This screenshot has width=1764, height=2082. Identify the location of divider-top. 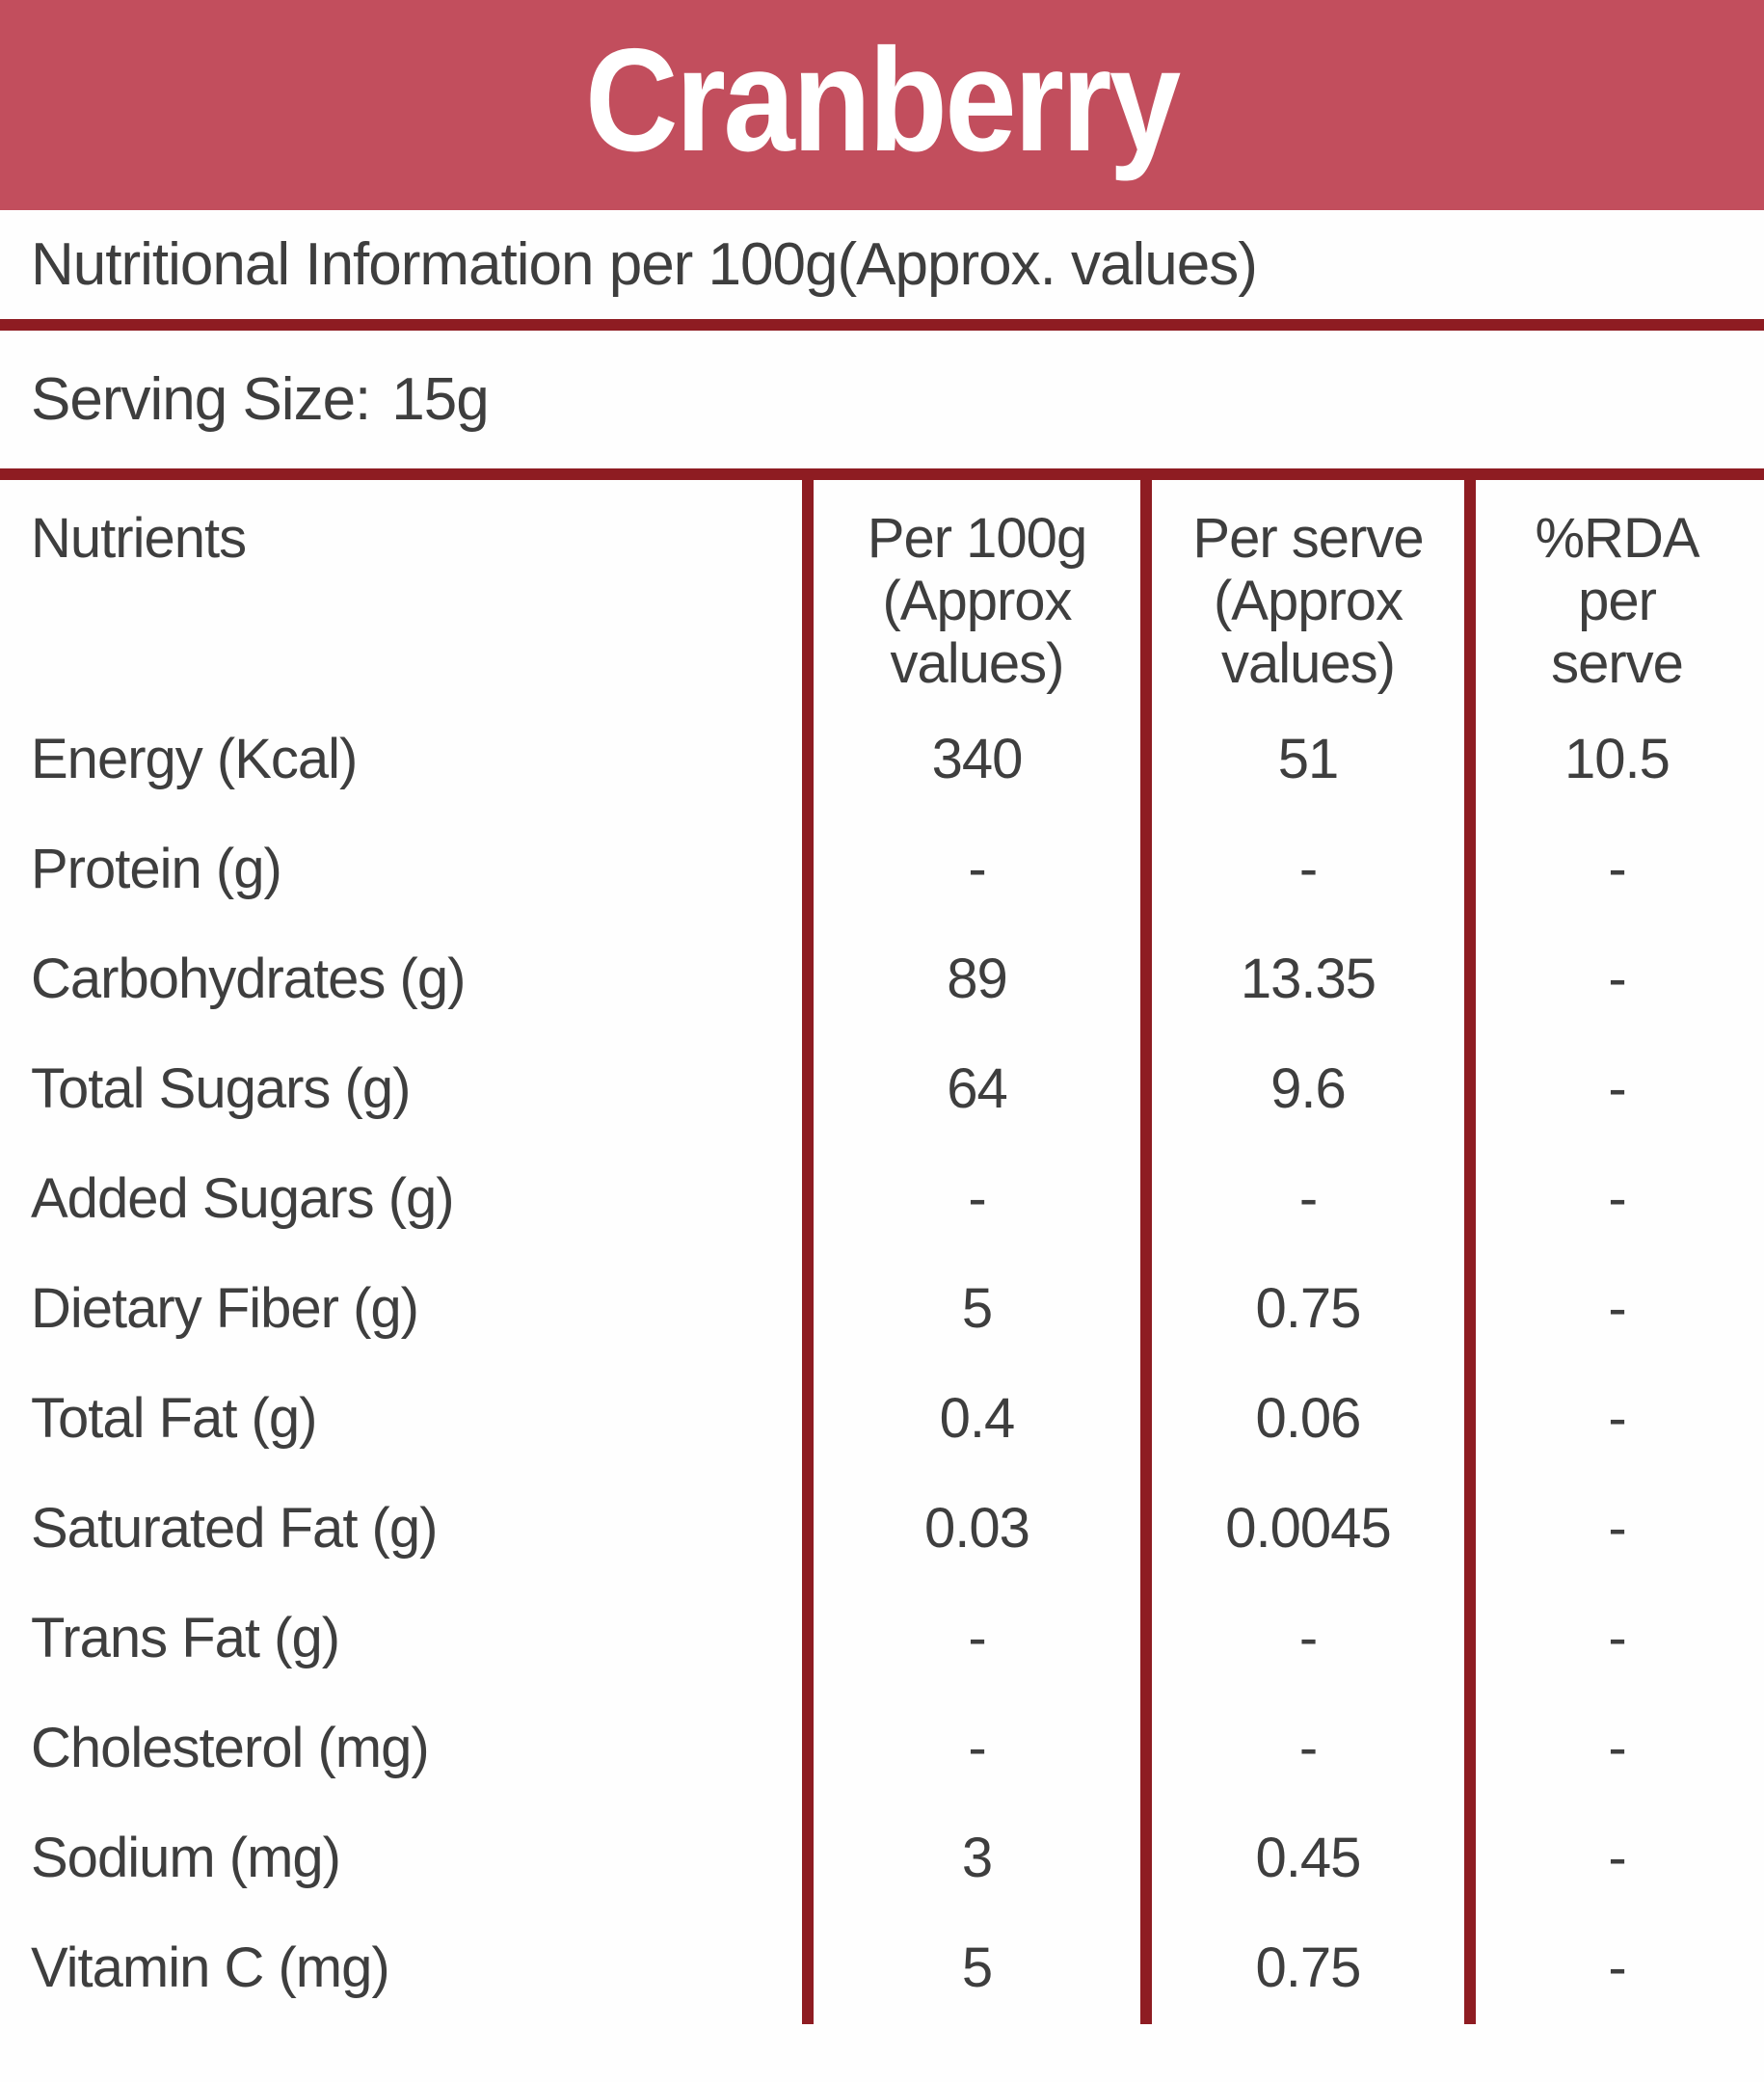
(882, 325).